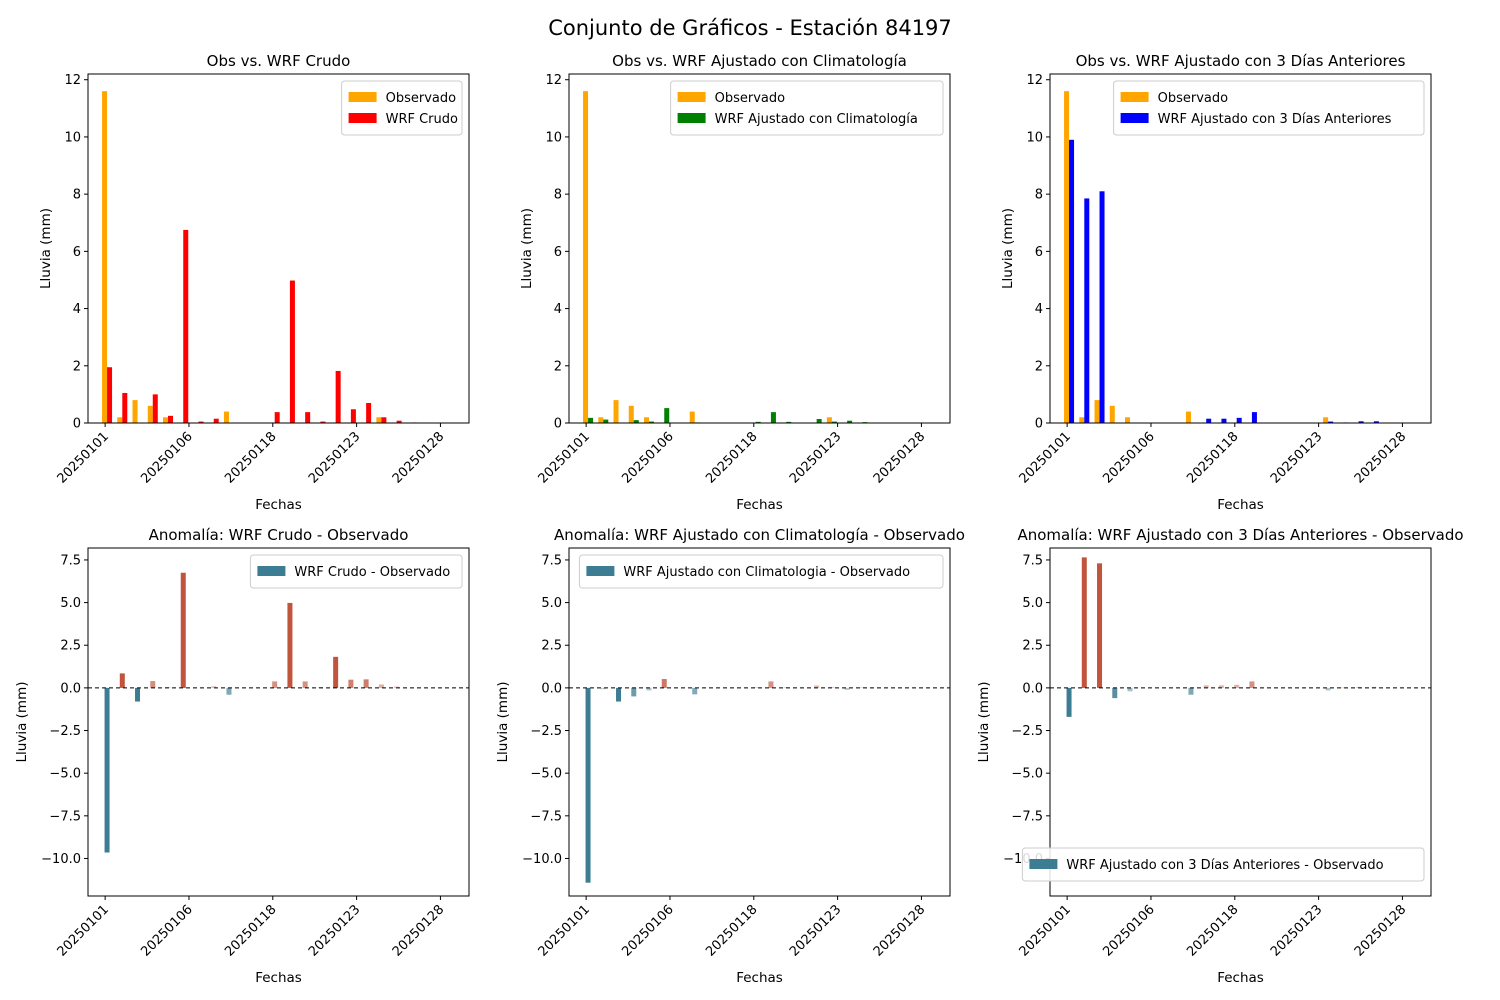  What do you see at coordinates (402, 108) in the screenshot?
I see `legend: Observado WRF Crudo` at bounding box center [402, 108].